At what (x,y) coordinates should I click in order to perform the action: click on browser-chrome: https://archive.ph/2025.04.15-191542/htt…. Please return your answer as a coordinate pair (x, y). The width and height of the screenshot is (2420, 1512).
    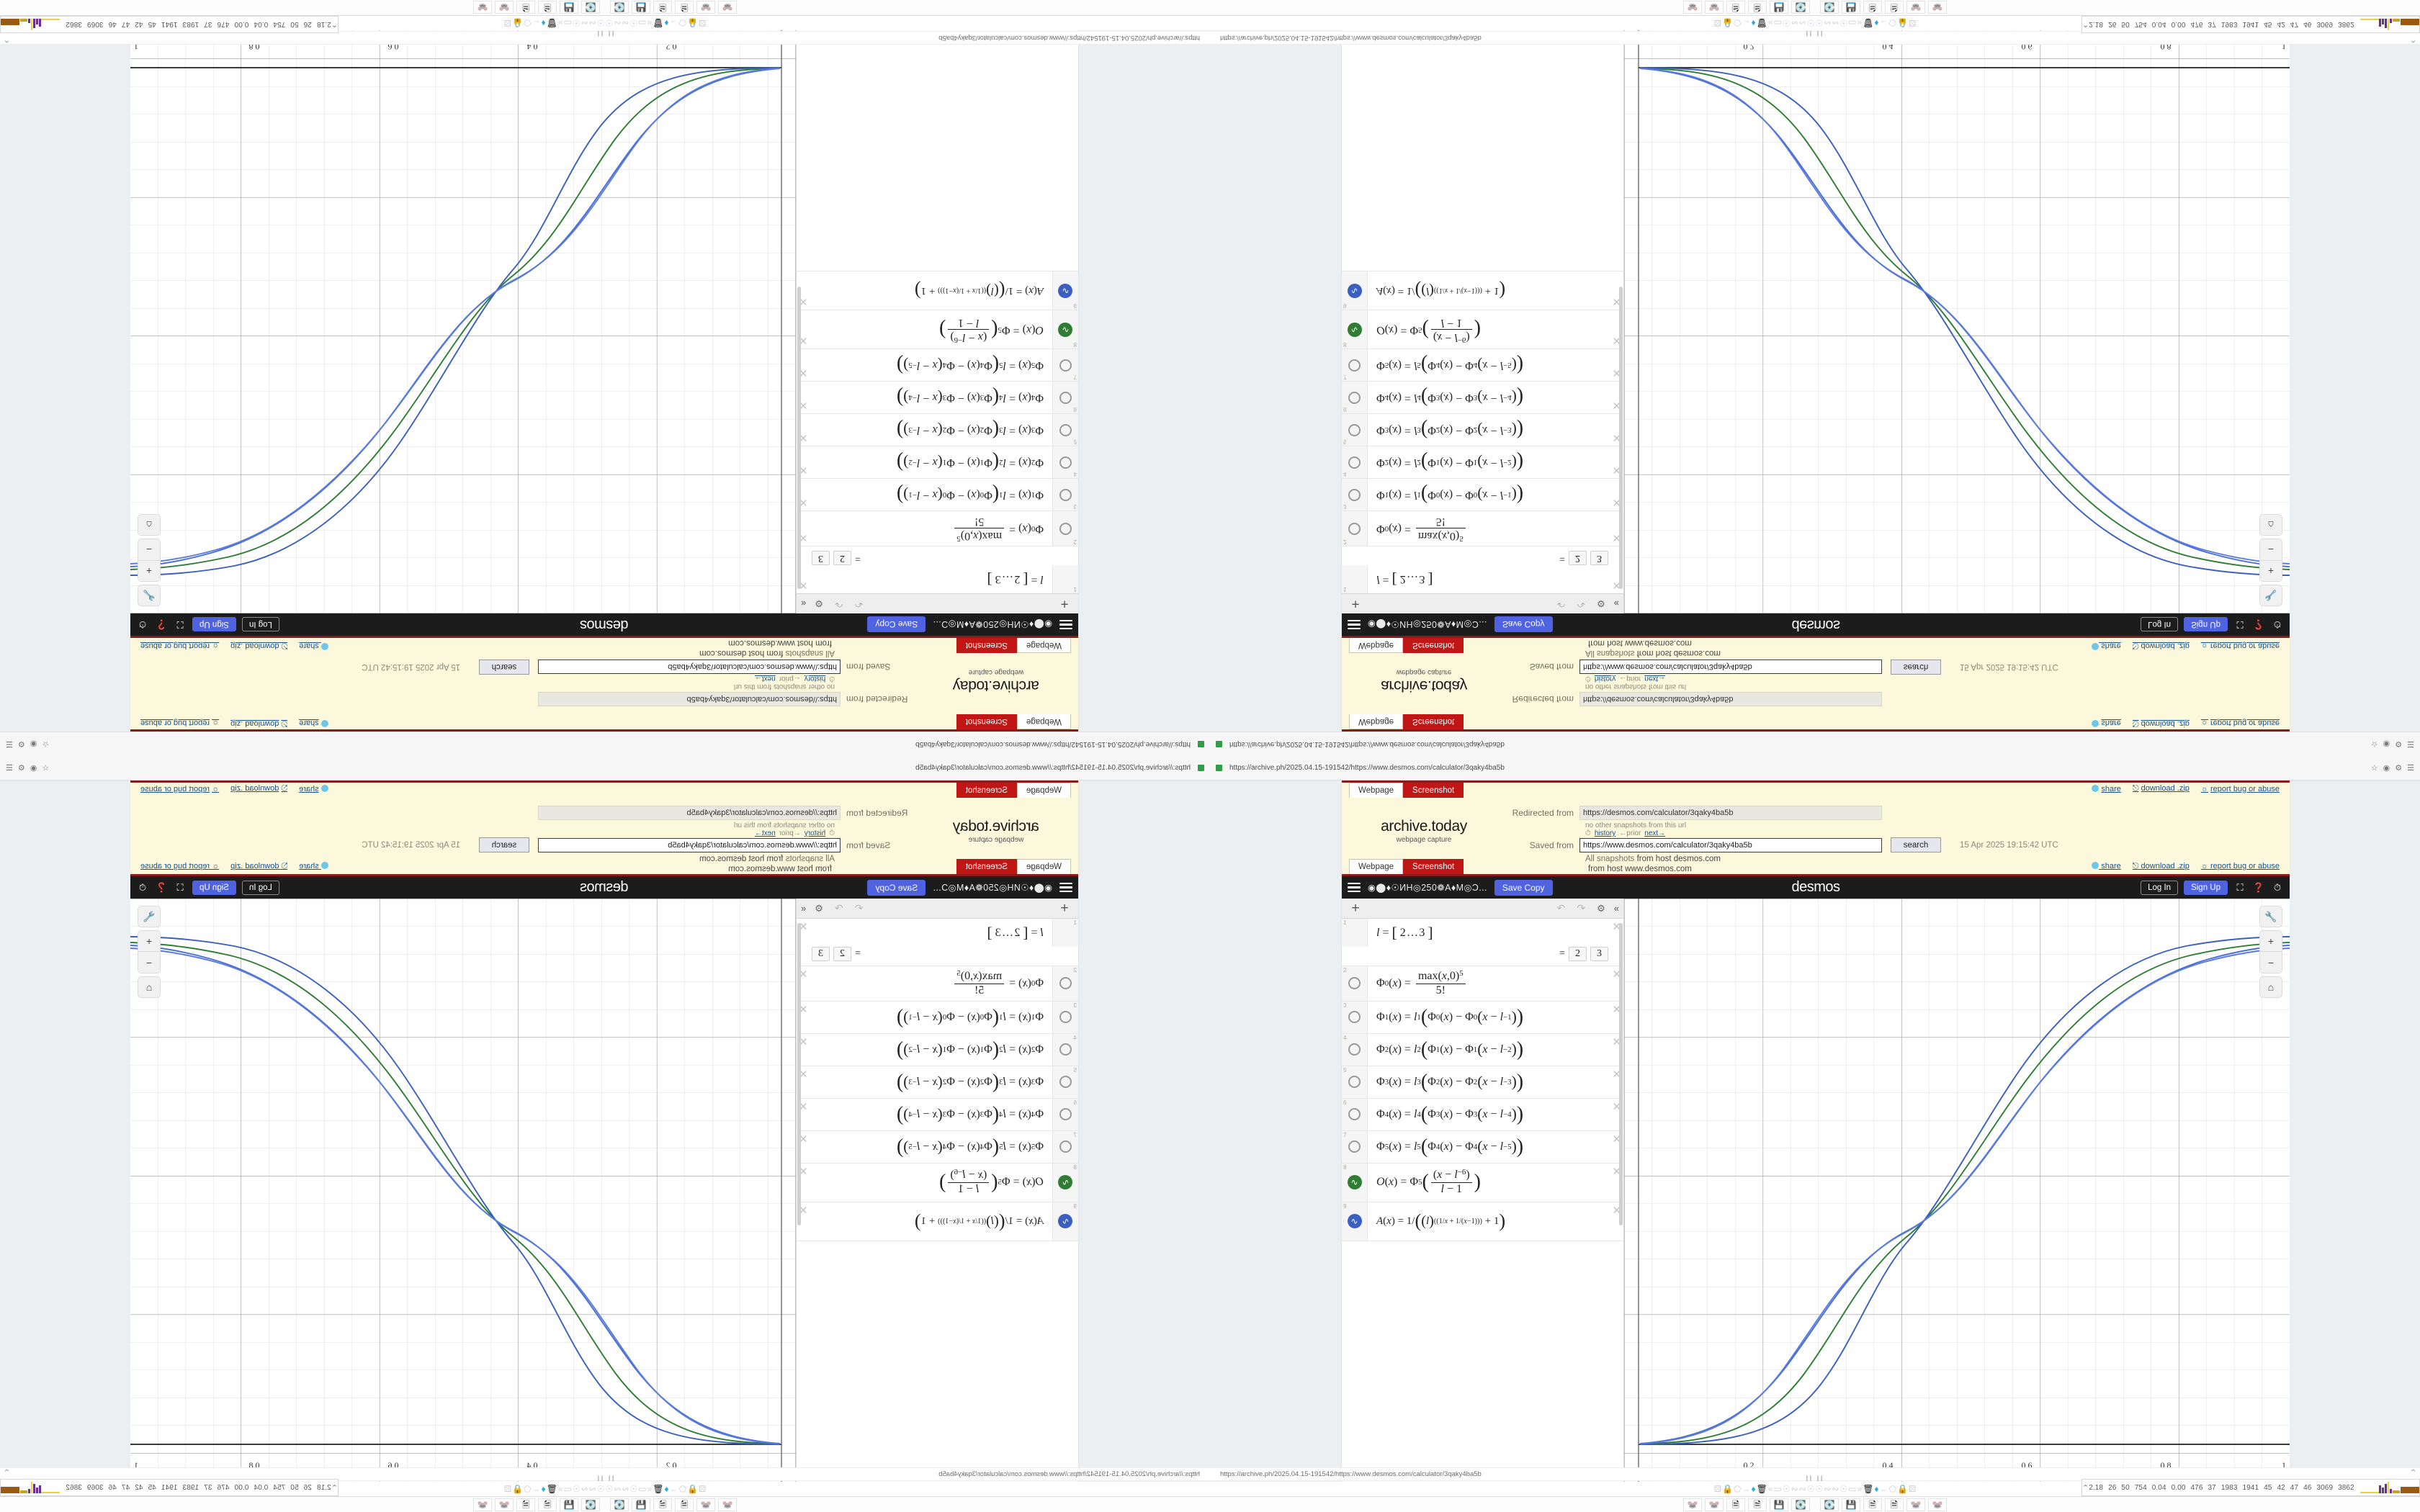
    Looking at the image, I should click on (1815, 744).